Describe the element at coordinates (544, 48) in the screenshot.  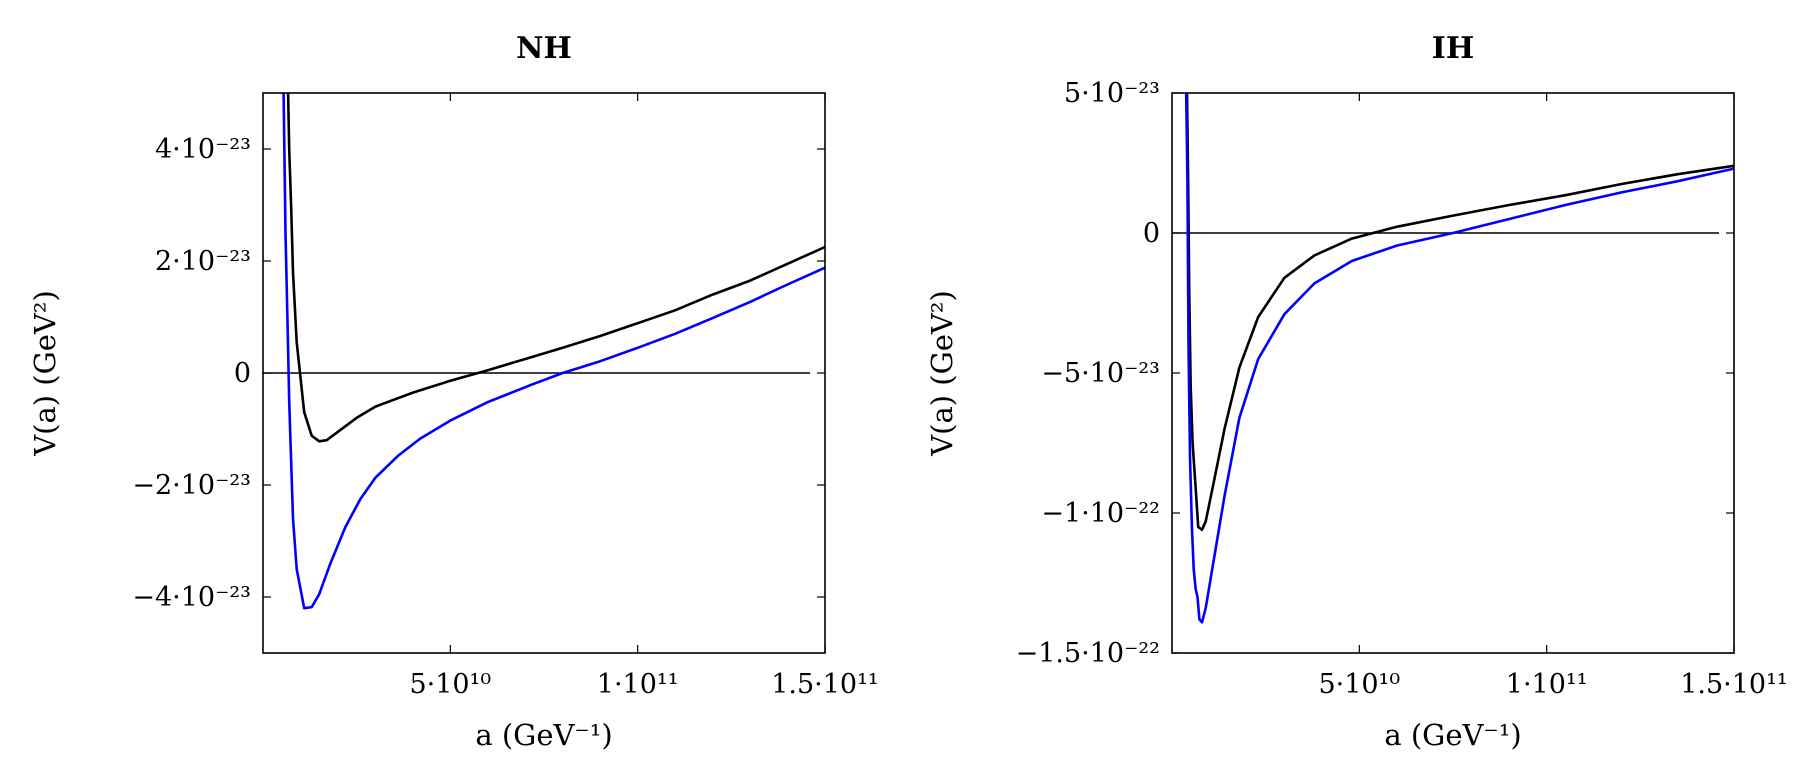
I see `chart-title: NH` at that location.